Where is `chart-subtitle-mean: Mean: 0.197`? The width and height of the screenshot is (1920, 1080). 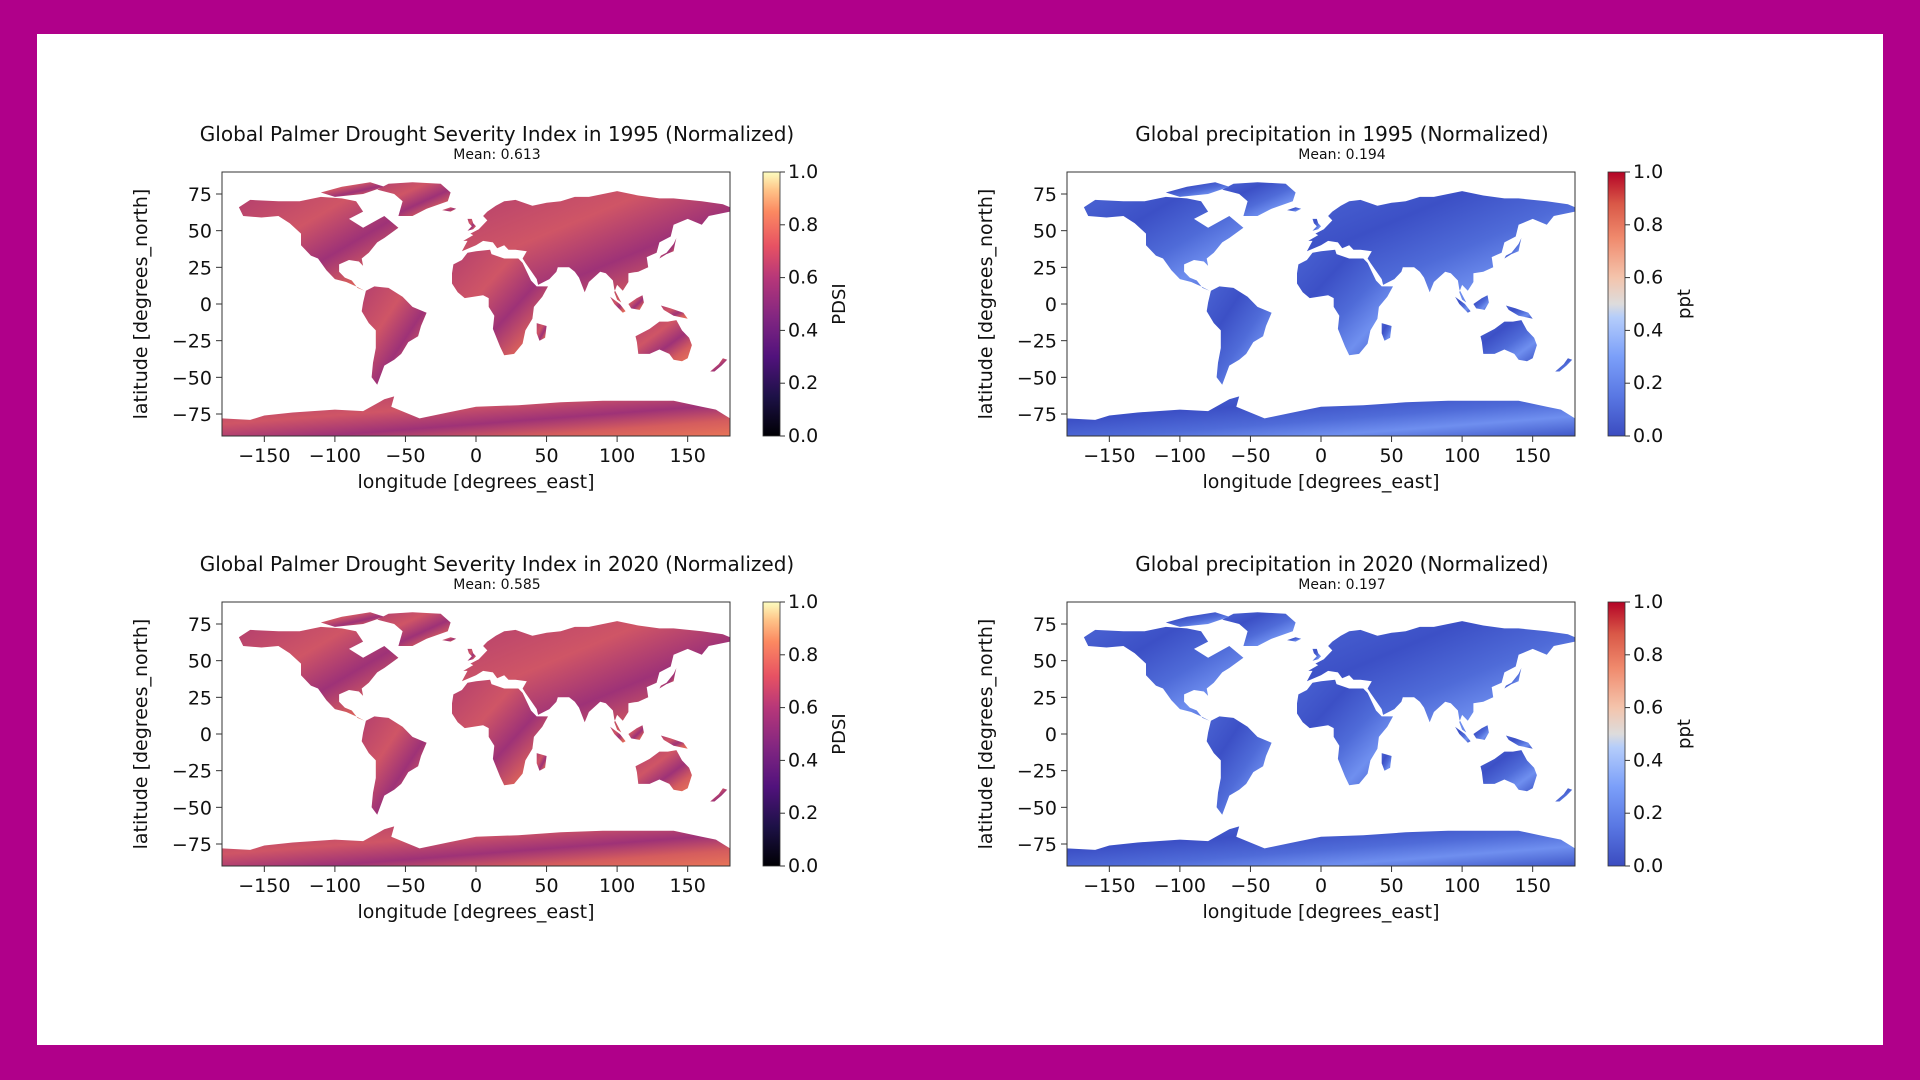 chart-subtitle-mean: Mean: 0.197 is located at coordinates (1342, 585).